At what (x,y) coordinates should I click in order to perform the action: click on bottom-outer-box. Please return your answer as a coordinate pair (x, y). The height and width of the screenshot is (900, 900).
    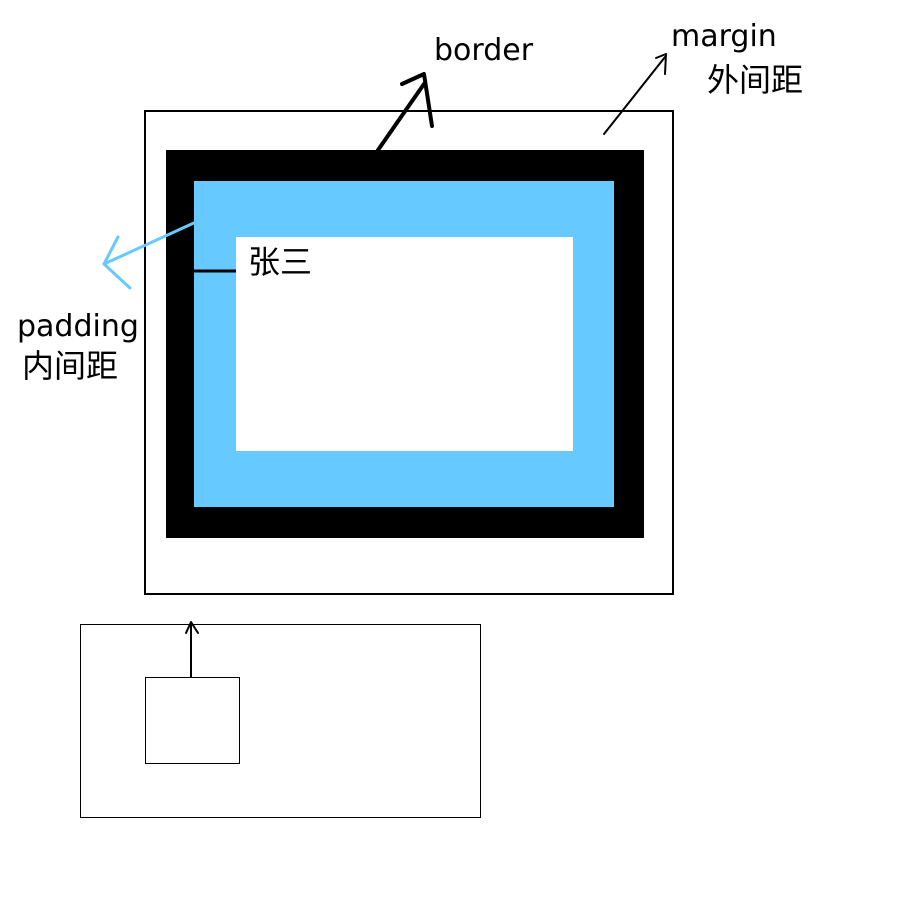
    Looking at the image, I should click on (280, 721).